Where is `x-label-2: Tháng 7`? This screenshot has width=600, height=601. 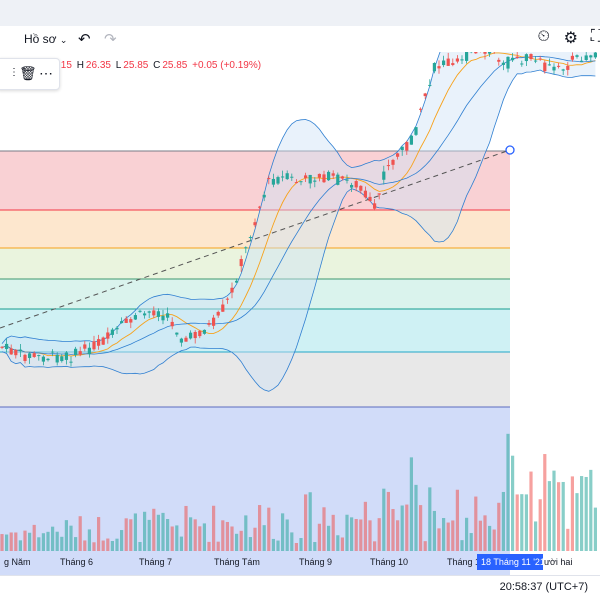
x-label-2: Tháng 7 is located at coordinates (155, 562).